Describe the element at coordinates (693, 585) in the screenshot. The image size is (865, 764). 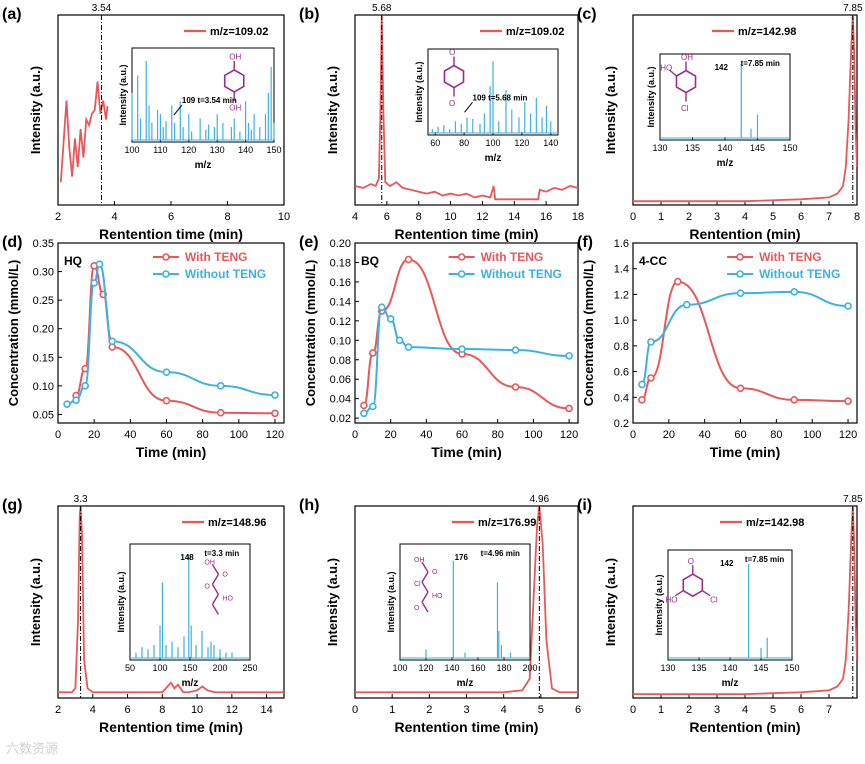
I see `molecule-ring` at that location.